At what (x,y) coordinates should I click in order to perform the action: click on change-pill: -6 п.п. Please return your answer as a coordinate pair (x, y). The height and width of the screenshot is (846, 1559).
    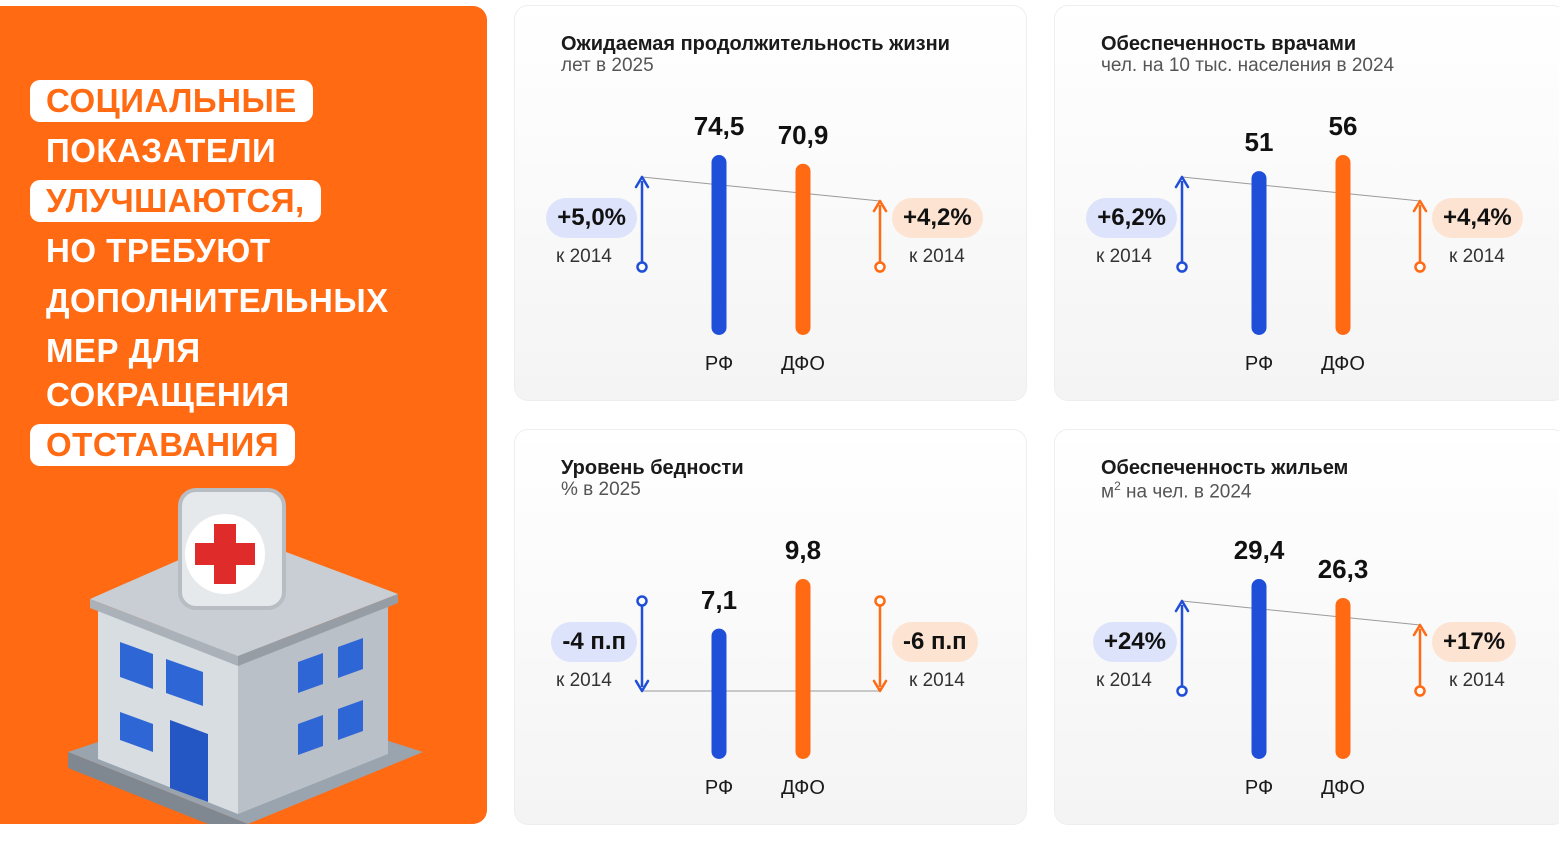
    Looking at the image, I should click on (935, 642).